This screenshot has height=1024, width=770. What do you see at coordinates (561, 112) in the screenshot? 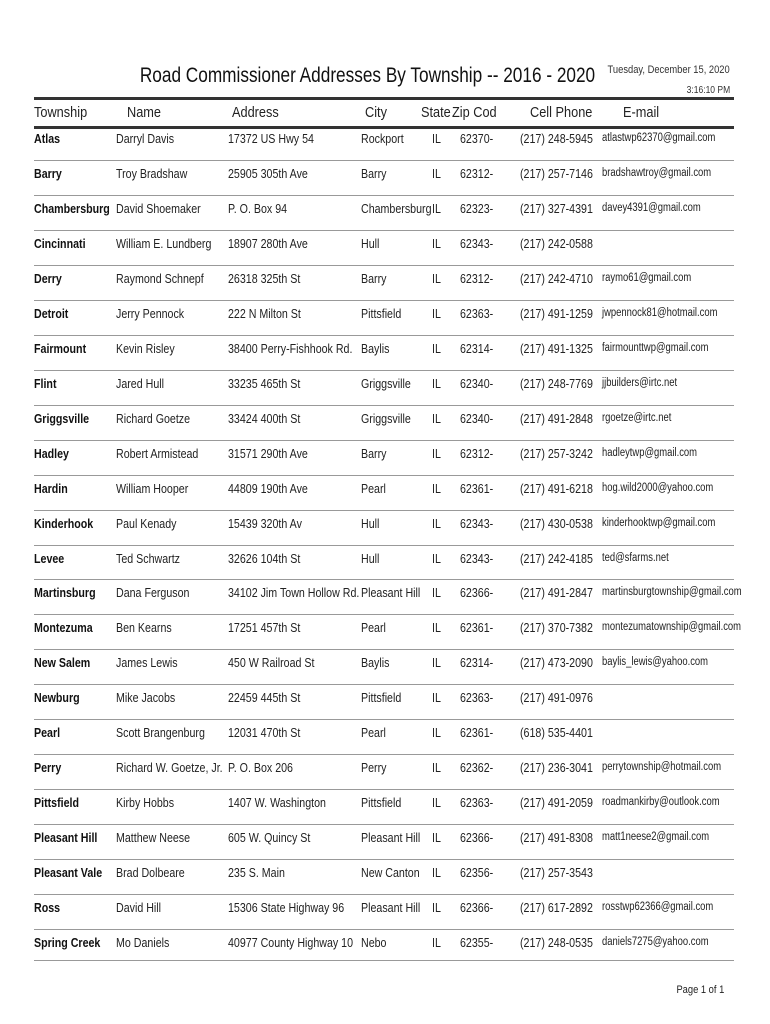
I see `col-header-phone: Cell Phone` at bounding box center [561, 112].